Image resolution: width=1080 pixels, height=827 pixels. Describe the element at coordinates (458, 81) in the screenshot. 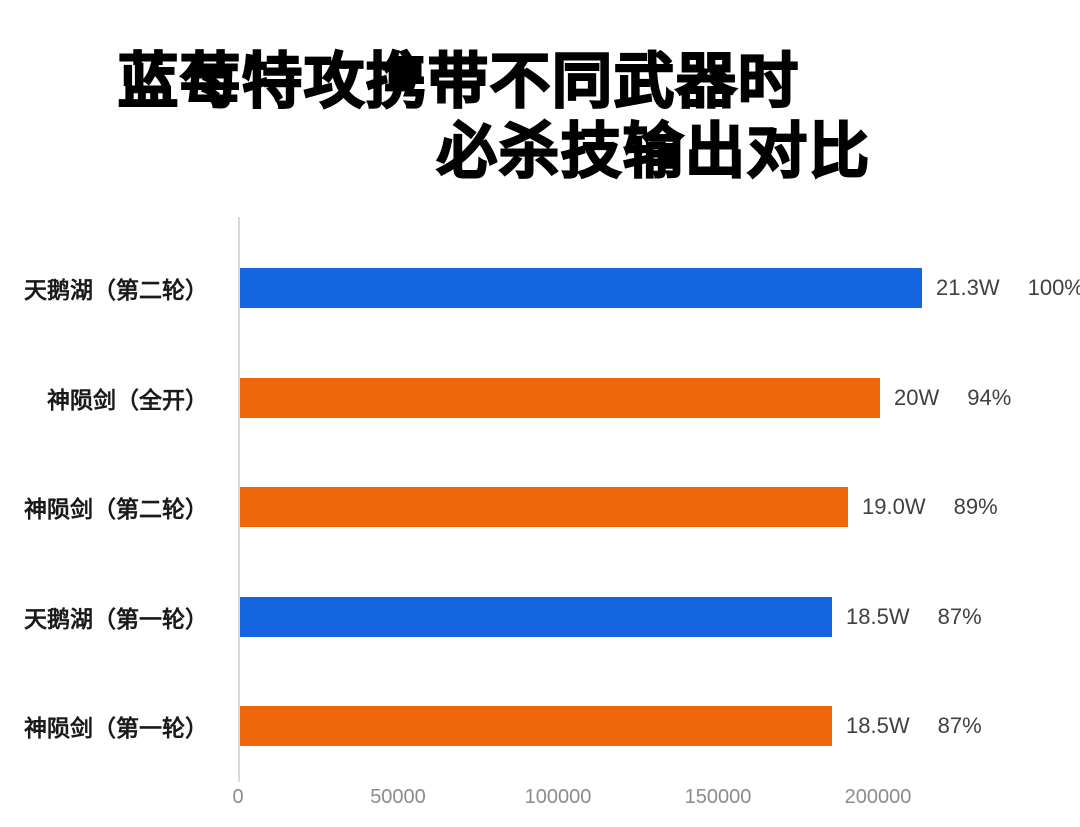

I see `chart-title-line-1: 蓝莓特攻携带不同武器时` at that location.